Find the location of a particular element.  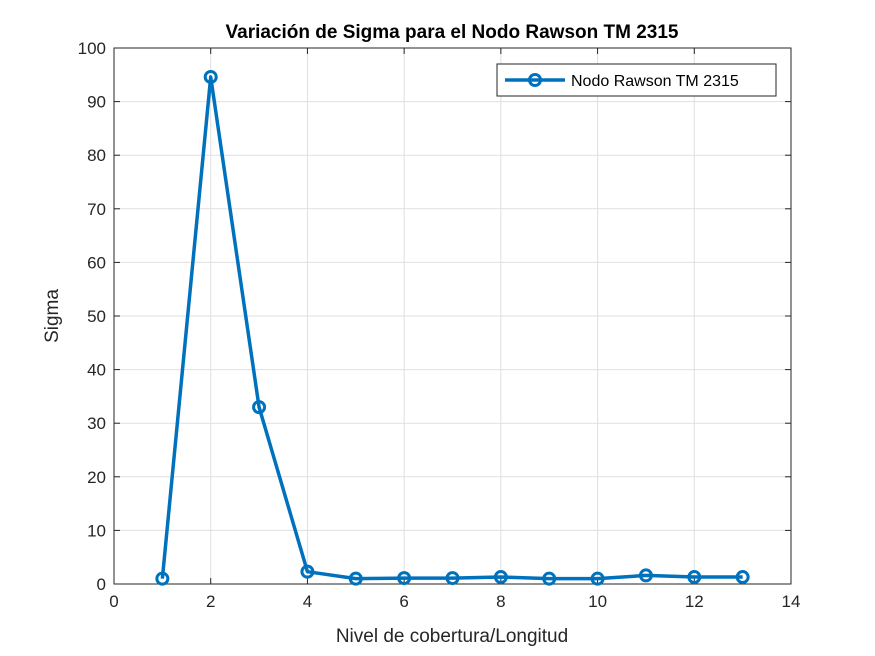

x-tick-label: 14 is located at coordinates (791, 601).